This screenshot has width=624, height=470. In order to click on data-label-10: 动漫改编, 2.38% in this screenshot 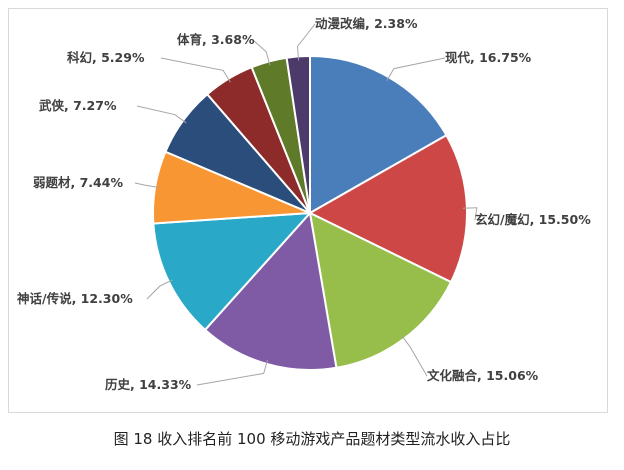, I will do `click(366, 23)`.